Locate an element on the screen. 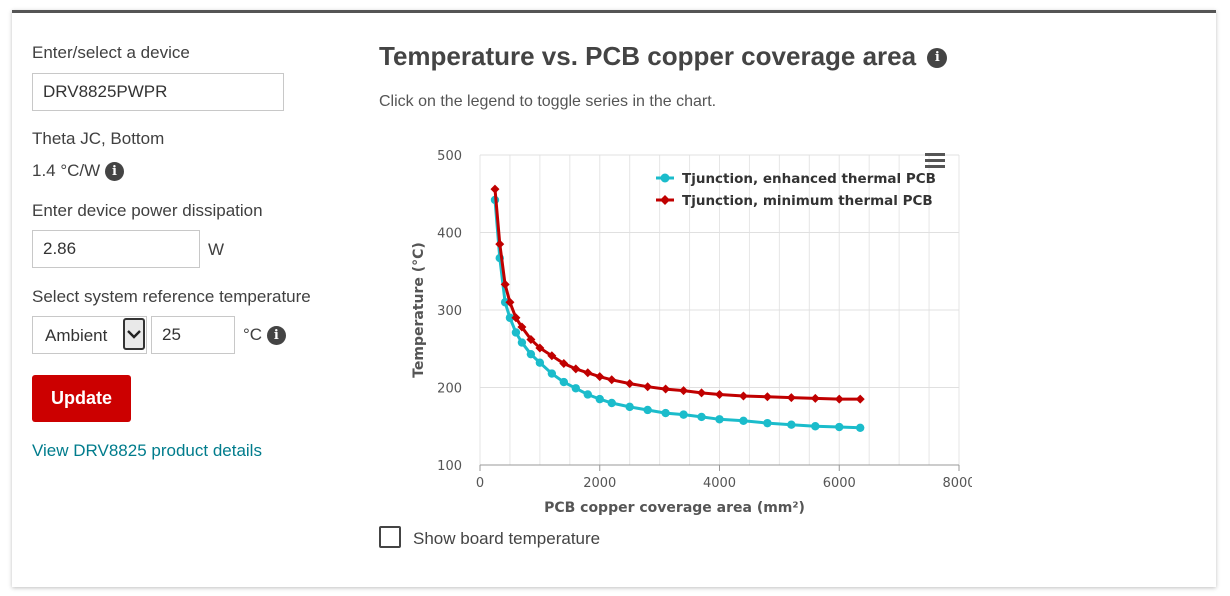 The width and height of the screenshot is (1230, 596). power-unit: W is located at coordinates (216, 249).